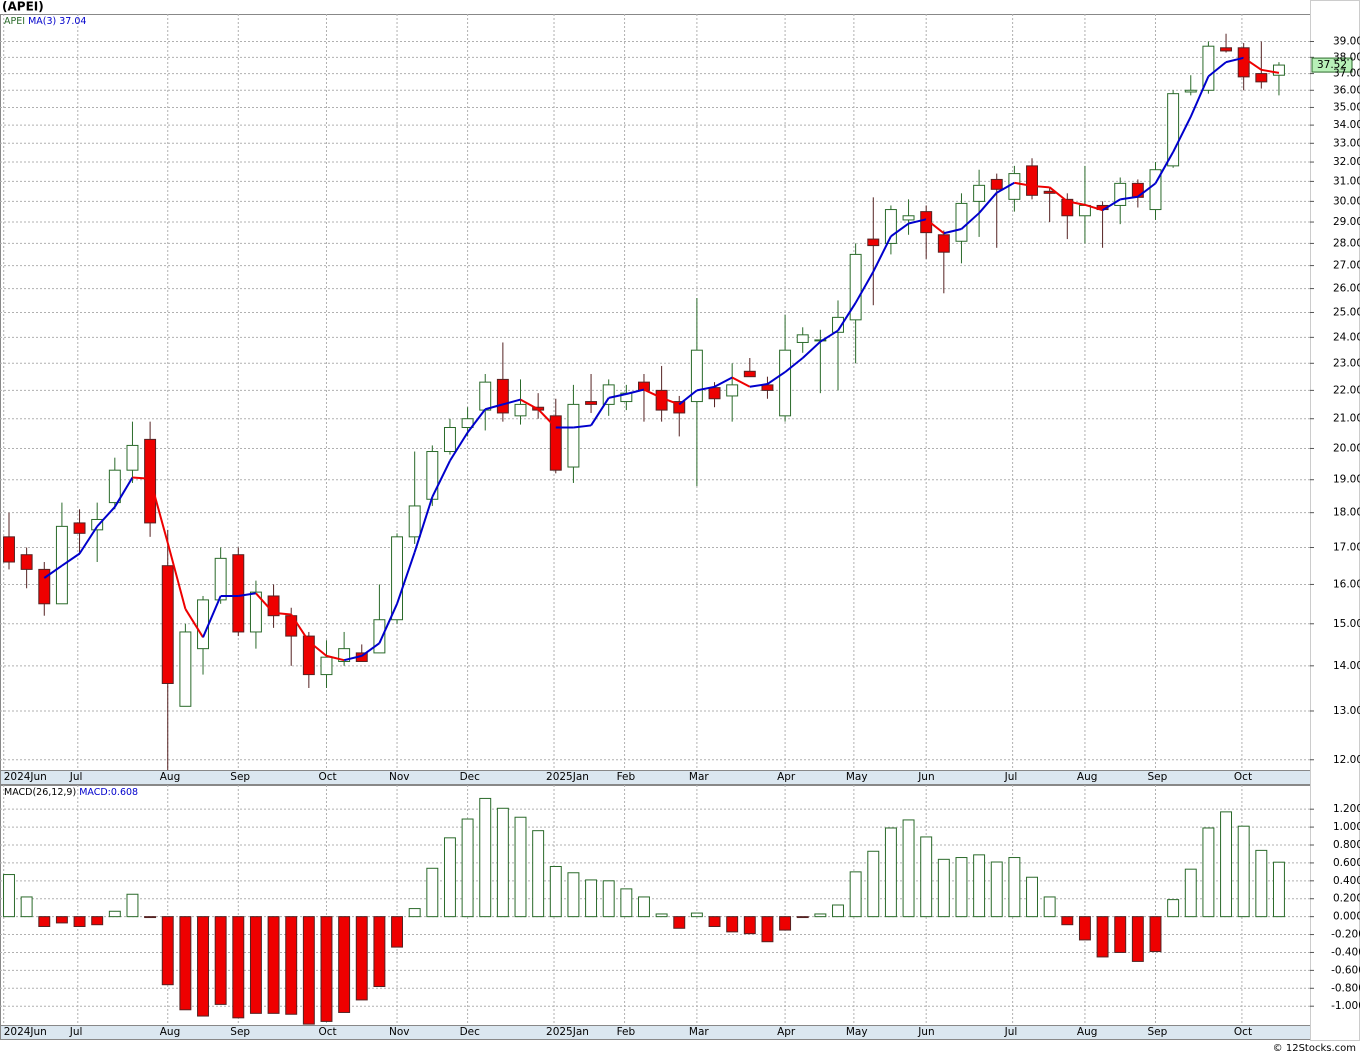 The height and width of the screenshot is (1056, 1360). Describe the element at coordinates (23, 7) in the screenshot. I see `chart-title: (APEI)` at that location.